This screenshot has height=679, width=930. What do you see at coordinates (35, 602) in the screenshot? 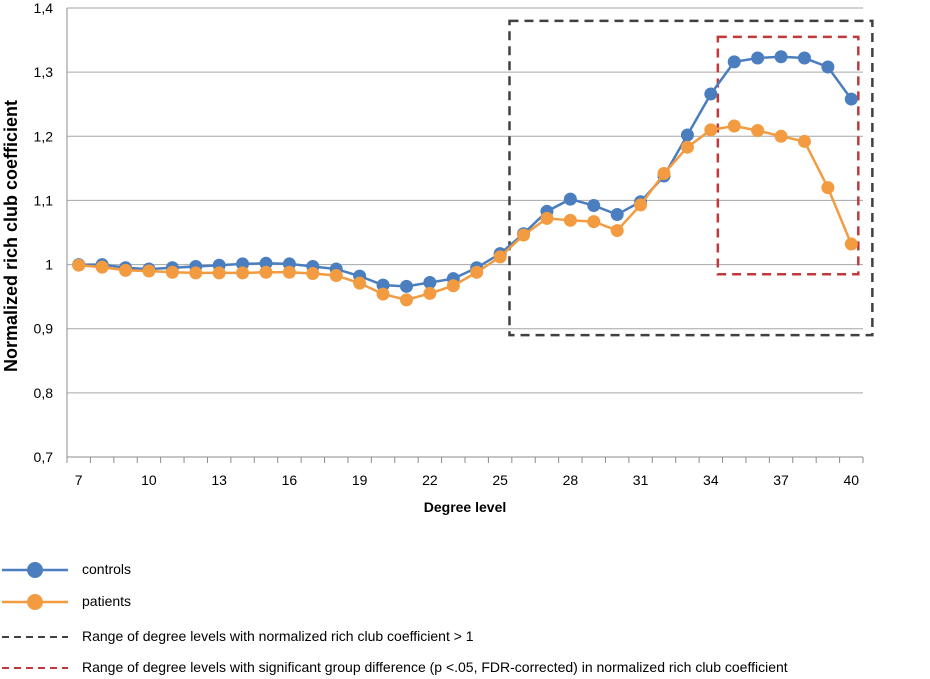
I see `legend-swatch-patients` at bounding box center [35, 602].